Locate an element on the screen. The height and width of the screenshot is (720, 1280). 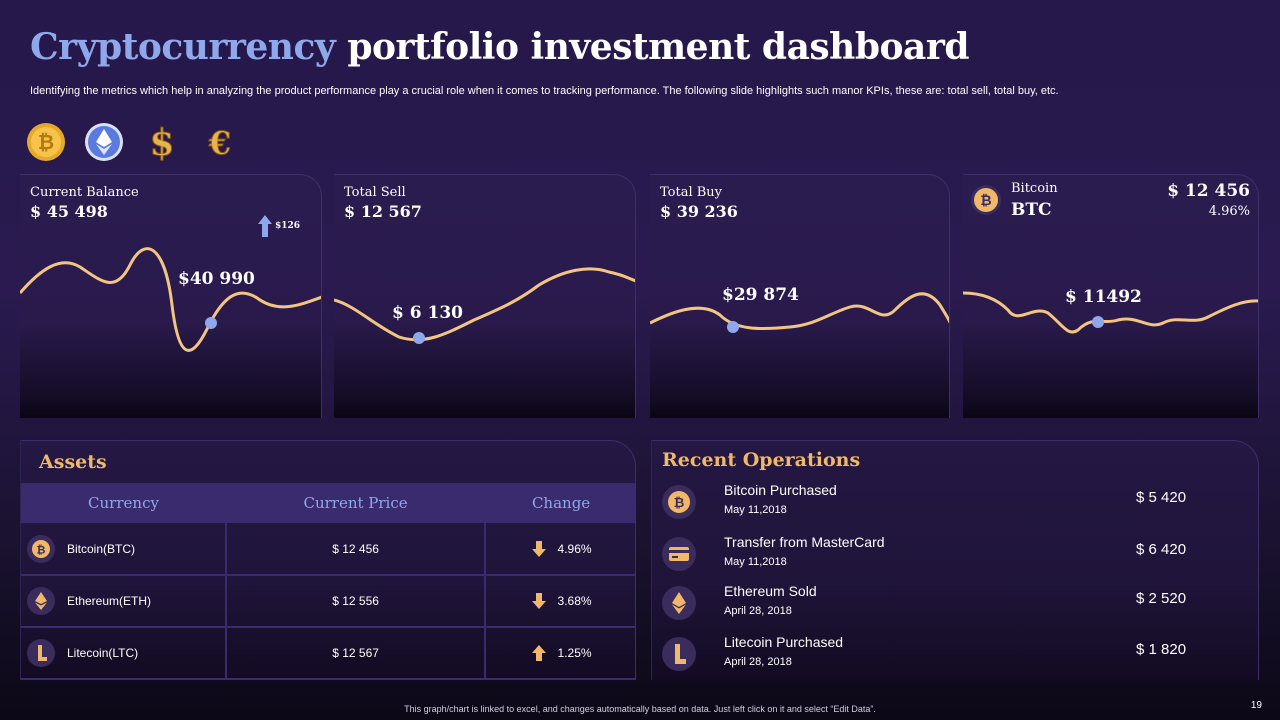
change-cell: 3.68% is located at coordinates (560, 601).